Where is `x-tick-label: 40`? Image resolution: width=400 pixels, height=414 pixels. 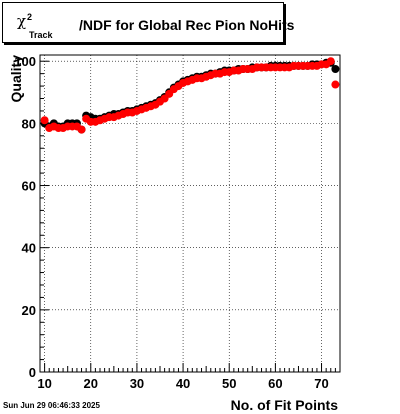 x-tick-label: 40 is located at coordinates (183, 383).